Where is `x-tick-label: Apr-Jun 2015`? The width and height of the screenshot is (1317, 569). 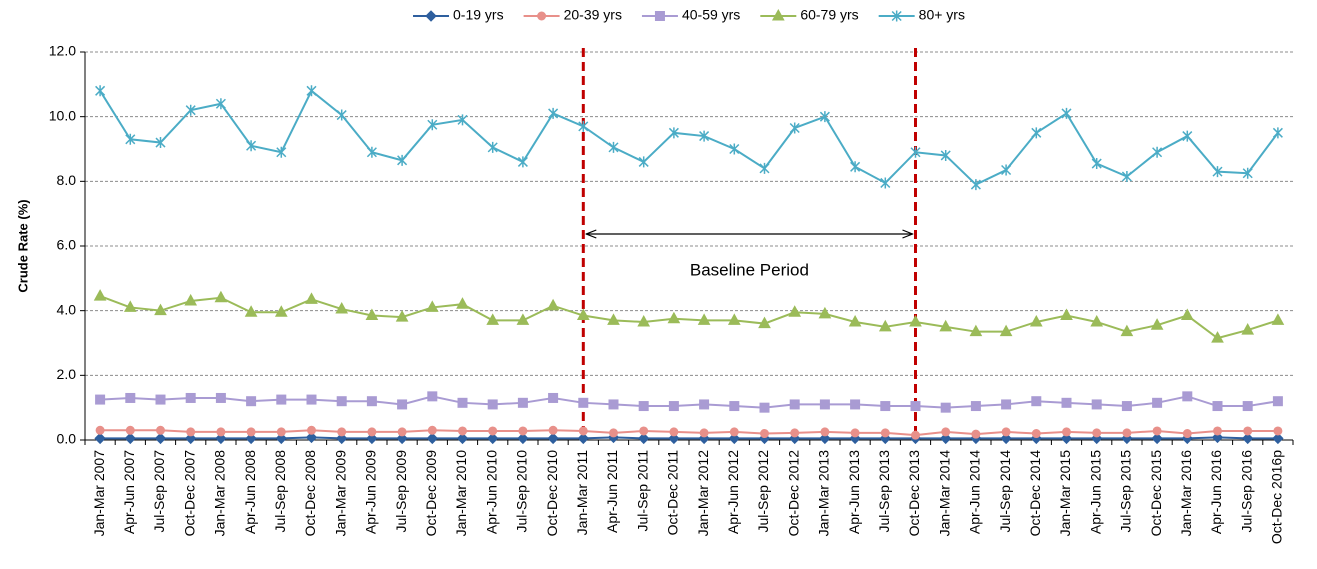 x-tick-label: Apr-Jun 2015 is located at coordinates (1095, 492).